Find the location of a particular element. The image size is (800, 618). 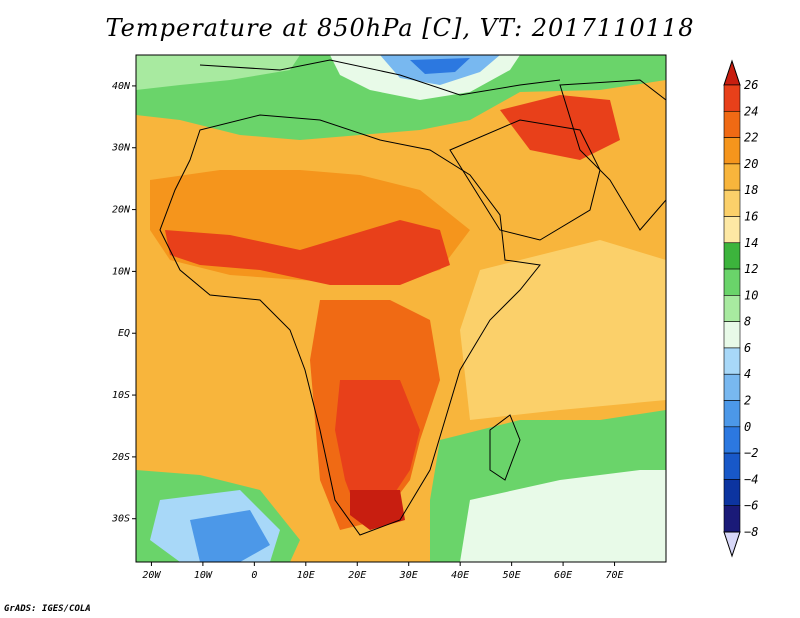

lat-tick-label: 10N is located at coordinates (121, 271).